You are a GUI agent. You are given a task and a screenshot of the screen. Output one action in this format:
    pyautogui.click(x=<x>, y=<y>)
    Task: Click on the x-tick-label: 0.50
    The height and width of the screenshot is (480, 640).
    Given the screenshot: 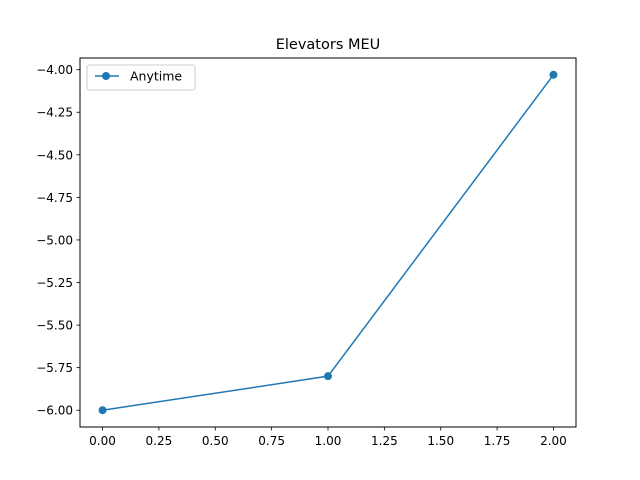 What is the action you would take?
    pyautogui.click(x=215, y=441)
    